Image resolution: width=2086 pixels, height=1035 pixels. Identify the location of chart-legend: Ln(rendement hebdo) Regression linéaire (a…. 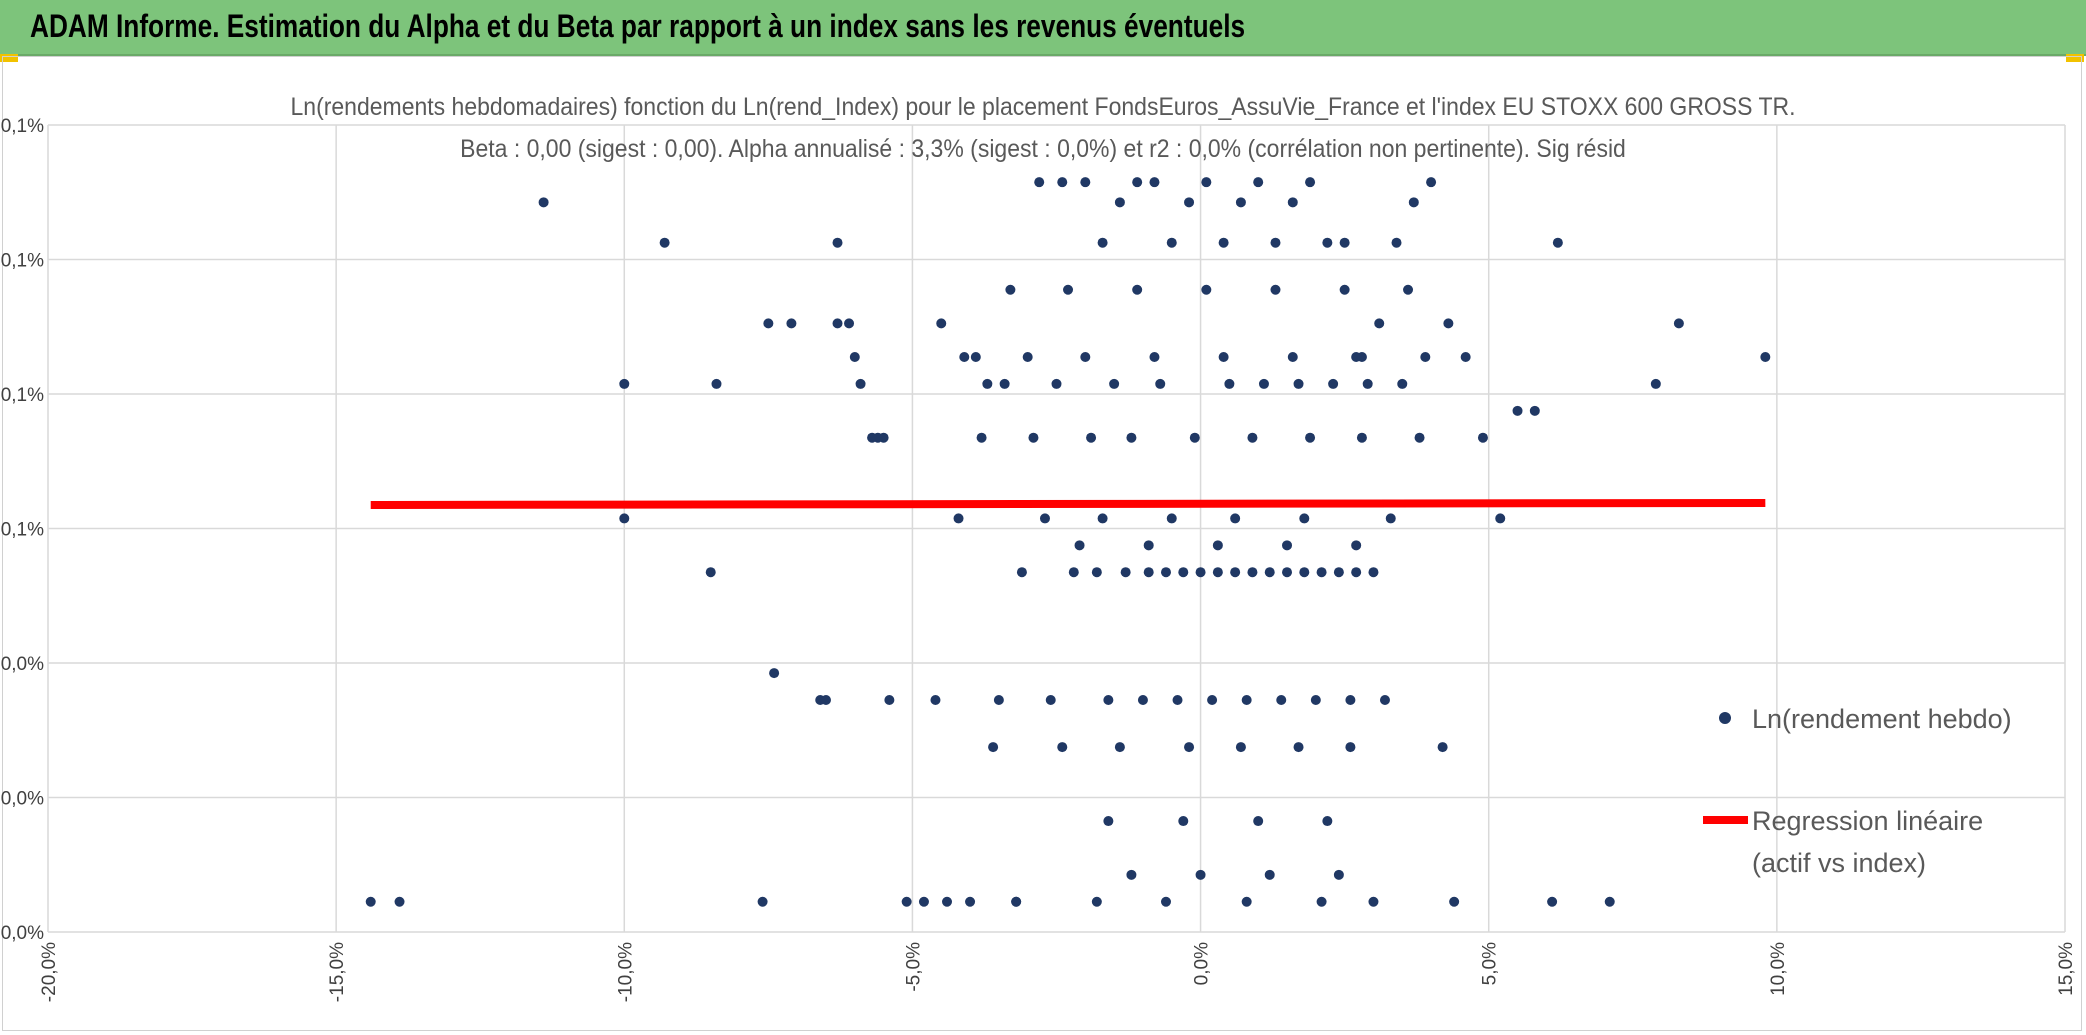
(1857, 791).